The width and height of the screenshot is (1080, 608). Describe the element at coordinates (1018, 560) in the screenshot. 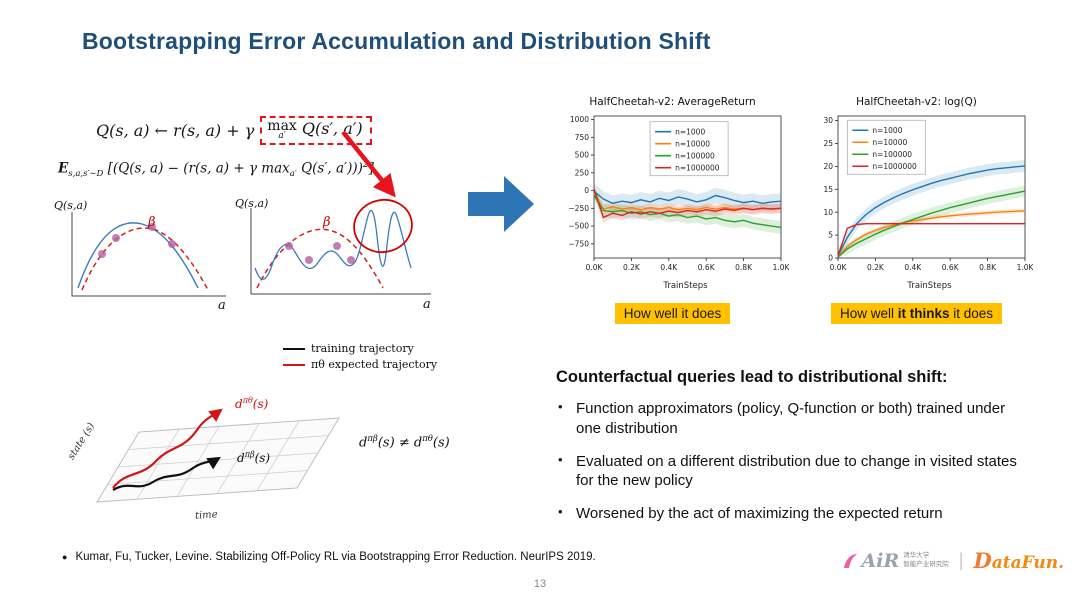

I see `datafun-logo: DataFun.` at that location.